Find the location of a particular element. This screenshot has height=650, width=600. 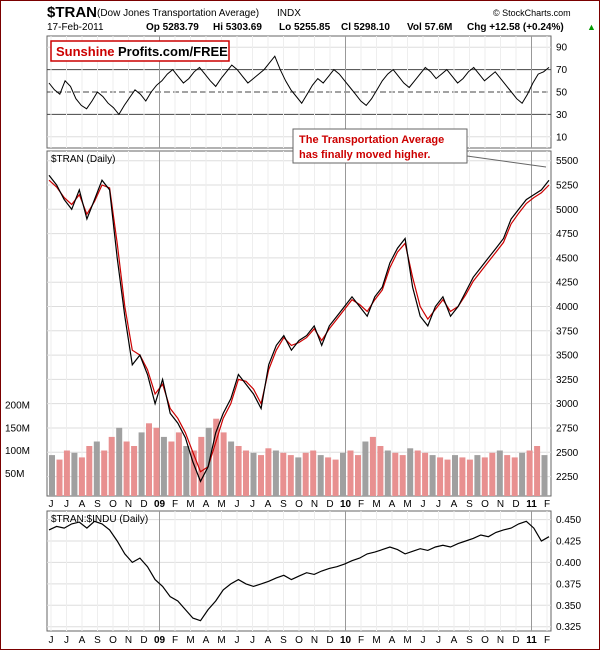

quote-low: Lo 5255.85 is located at coordinates (305, 27).